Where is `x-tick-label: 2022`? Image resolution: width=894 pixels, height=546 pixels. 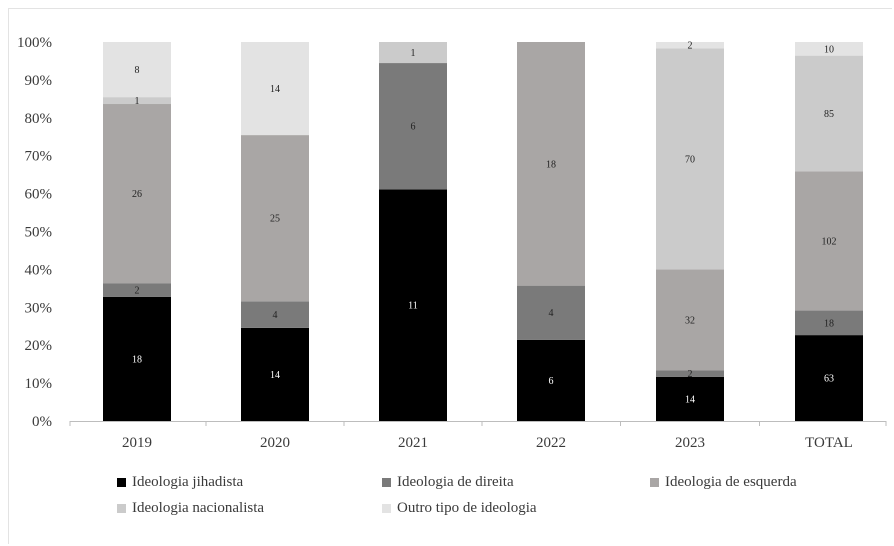 x-tick-label: 2022 is located at coordinates (551, 443).